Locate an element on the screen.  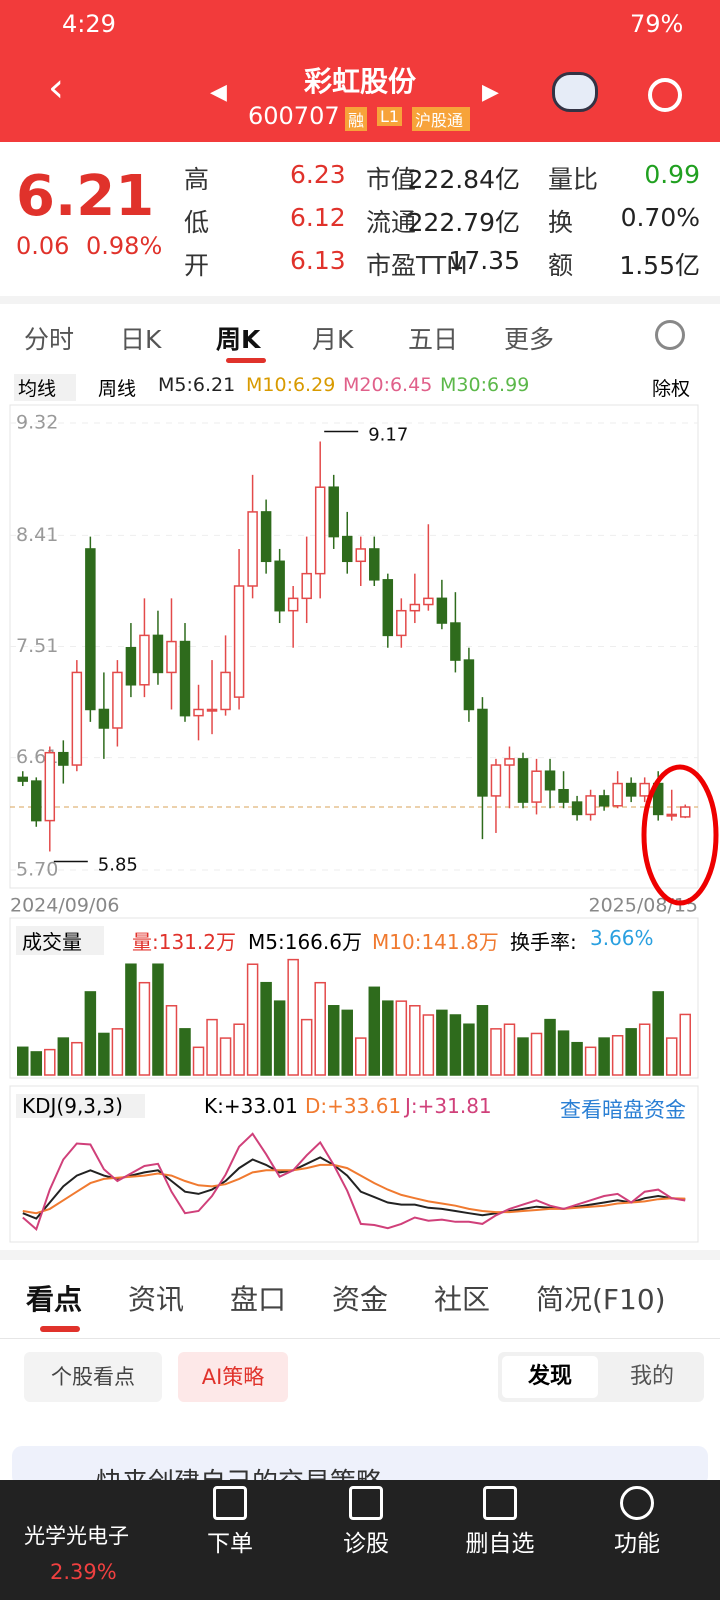
ma5: M5:6.21 is located at coordinates (197, 385).